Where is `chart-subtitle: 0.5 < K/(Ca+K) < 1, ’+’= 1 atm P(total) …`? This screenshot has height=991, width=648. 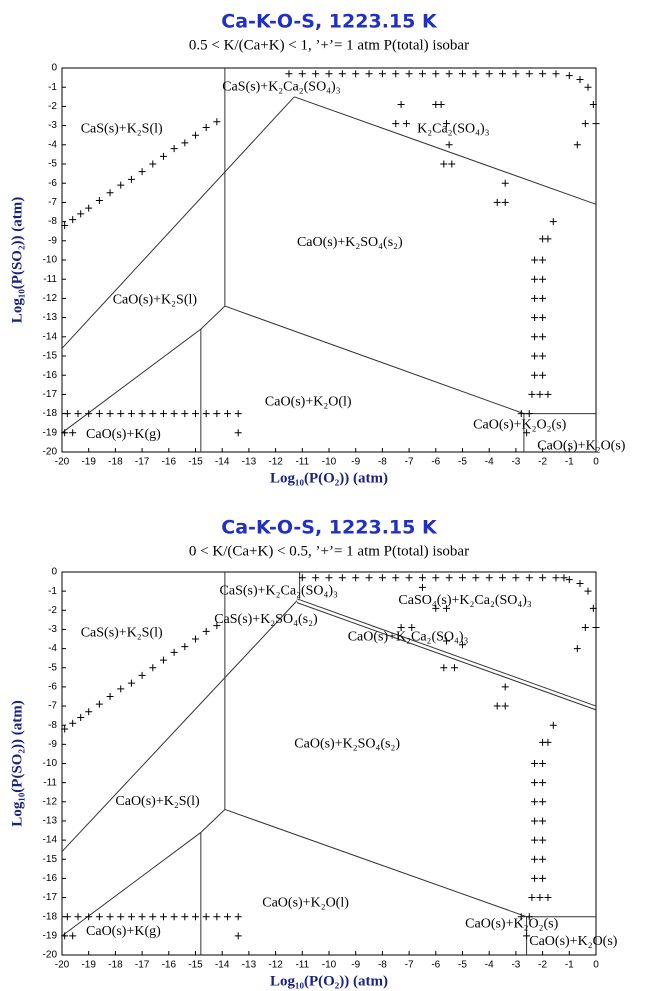
chart-subtitle: 0.5 < K/(Ca+K) < 1, ’+’= 1 atm P(total) … is located at coordinates (329, 45).